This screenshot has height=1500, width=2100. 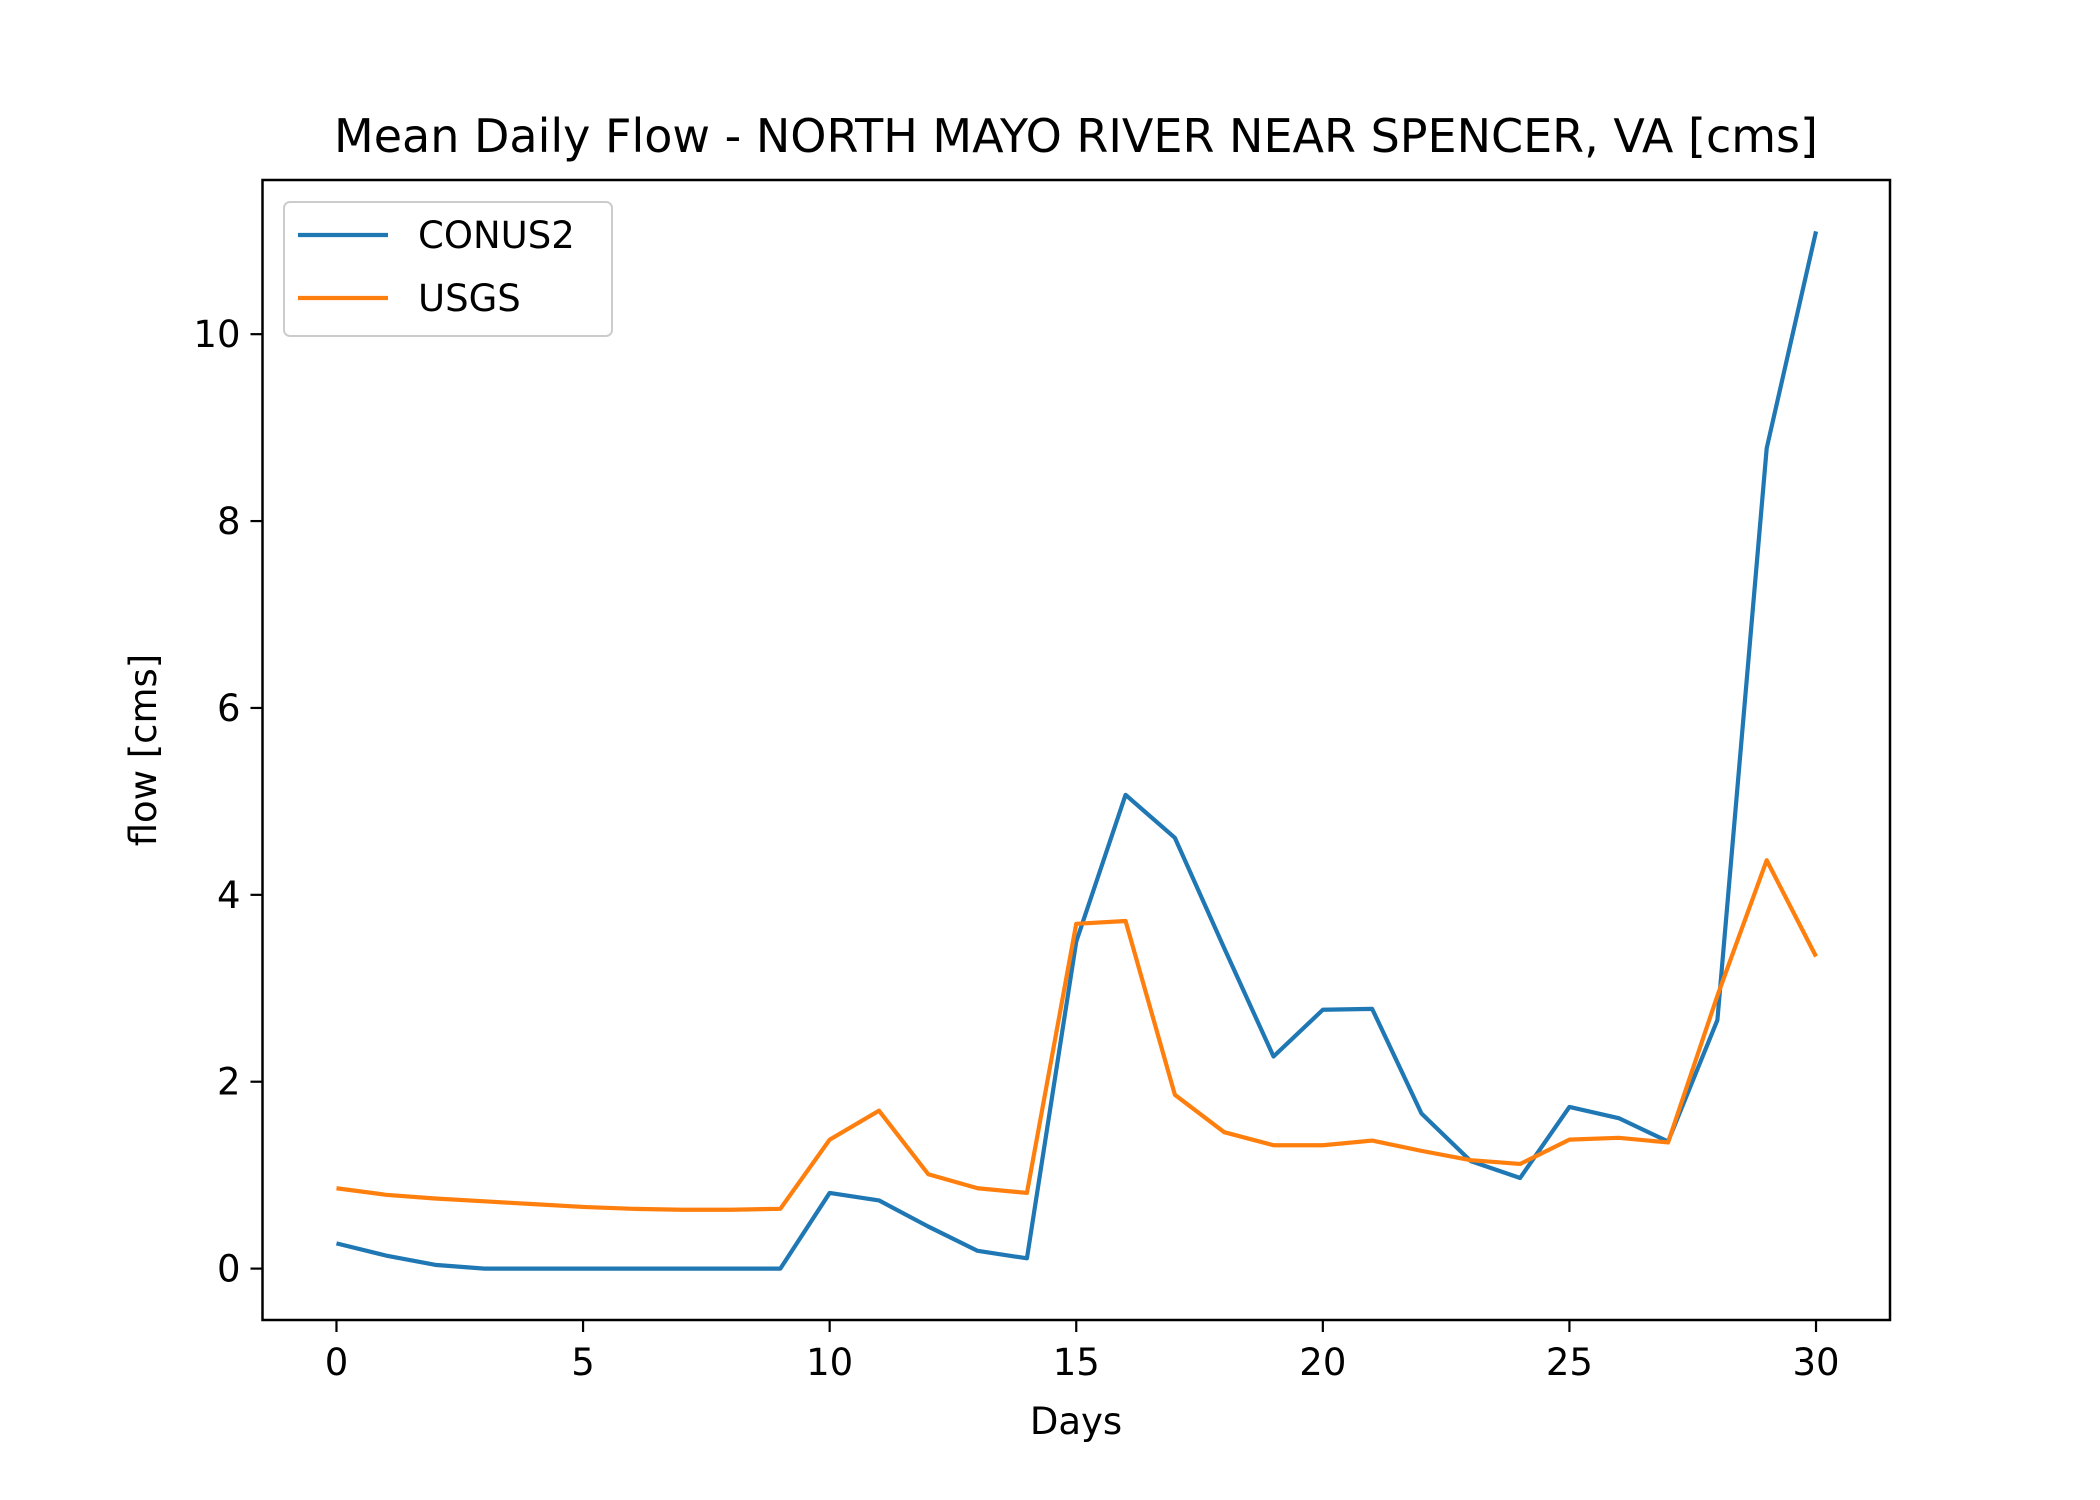 I want to click on y-tick-label: 10, so click(x=216, y=334).